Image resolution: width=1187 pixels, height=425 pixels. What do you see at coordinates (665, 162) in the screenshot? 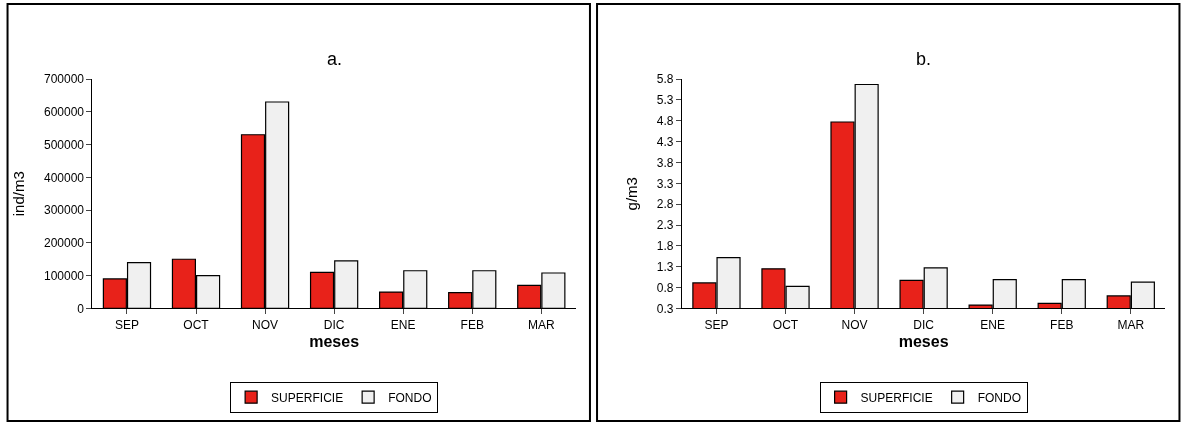
I see `y-tick-label: 3.8` at bounding box center [665, 162].